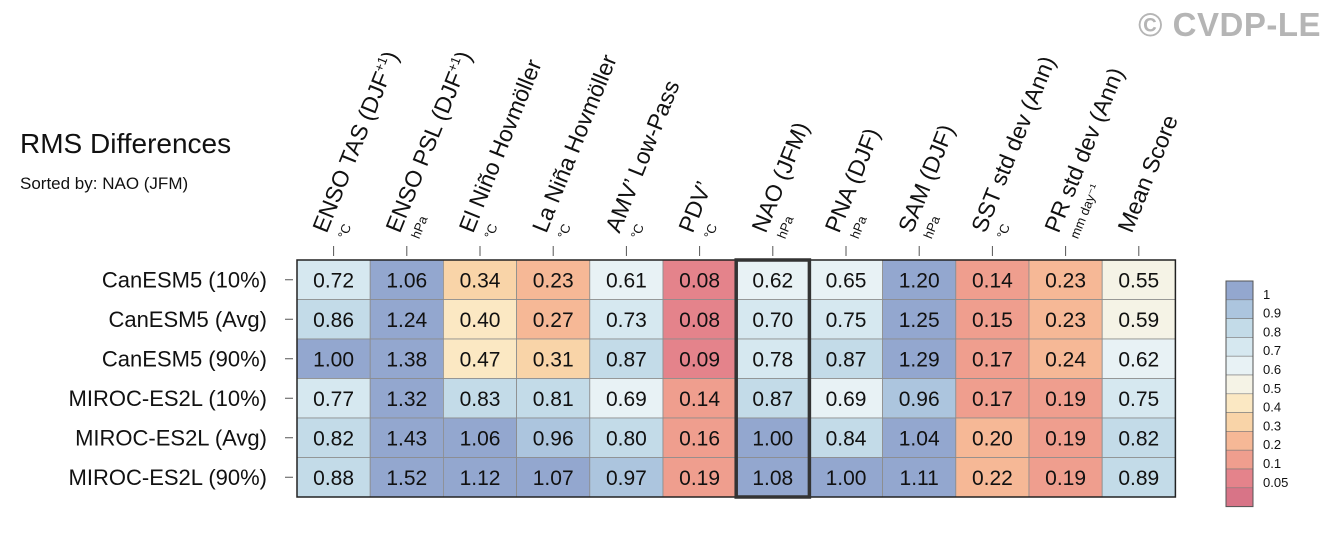 The image size is (1329, 542). What do you see at coordinates (992, 399) in the screenshot?
I see `cell-value-label: 0.17` at bounding box center [992, 399].